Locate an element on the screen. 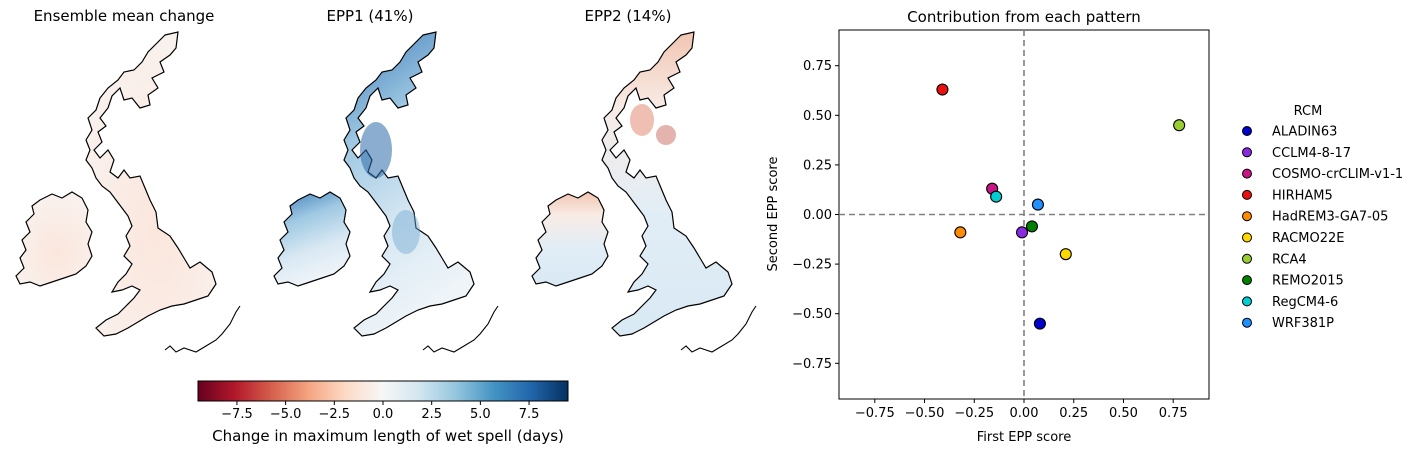 This screenshot has height=454, width=1427. colorbar: −7.5 −5.0 −2.5 0.0 2.5 5.0 7.5 is located at coordinates (383, 399).